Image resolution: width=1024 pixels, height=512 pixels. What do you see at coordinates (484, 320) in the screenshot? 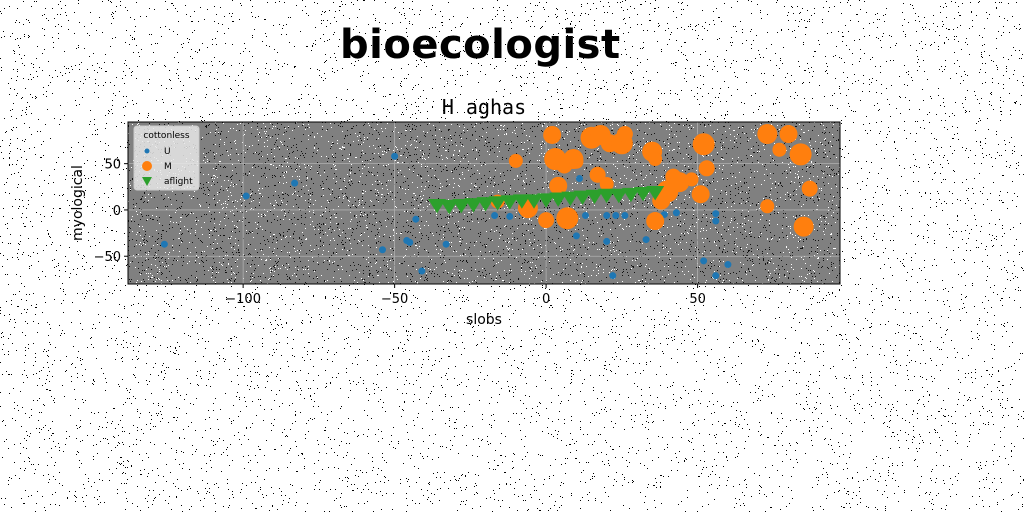
I see `x-axis-label: slobs` at bounding box center [484, 320].